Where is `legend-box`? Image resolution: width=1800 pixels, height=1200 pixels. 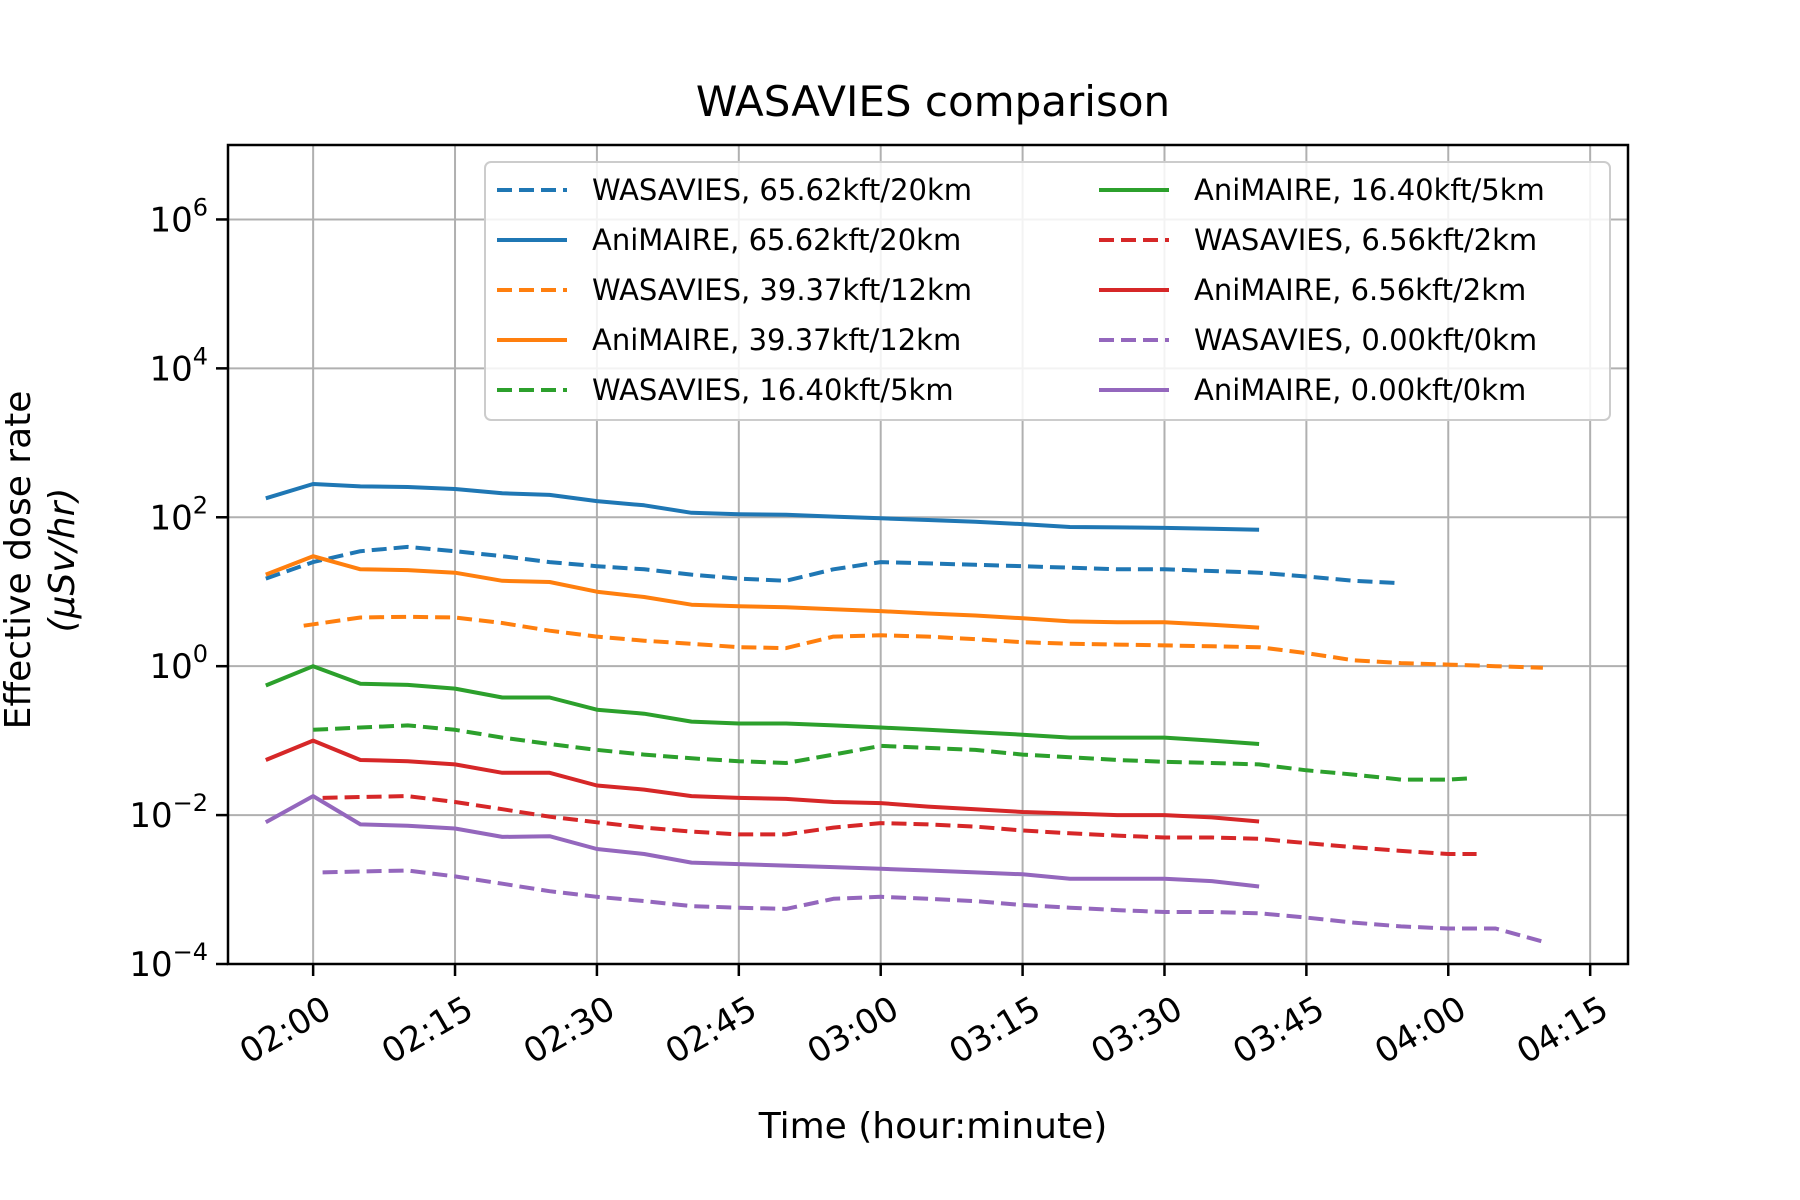 legend-box is located at coordinates (1047, 291).